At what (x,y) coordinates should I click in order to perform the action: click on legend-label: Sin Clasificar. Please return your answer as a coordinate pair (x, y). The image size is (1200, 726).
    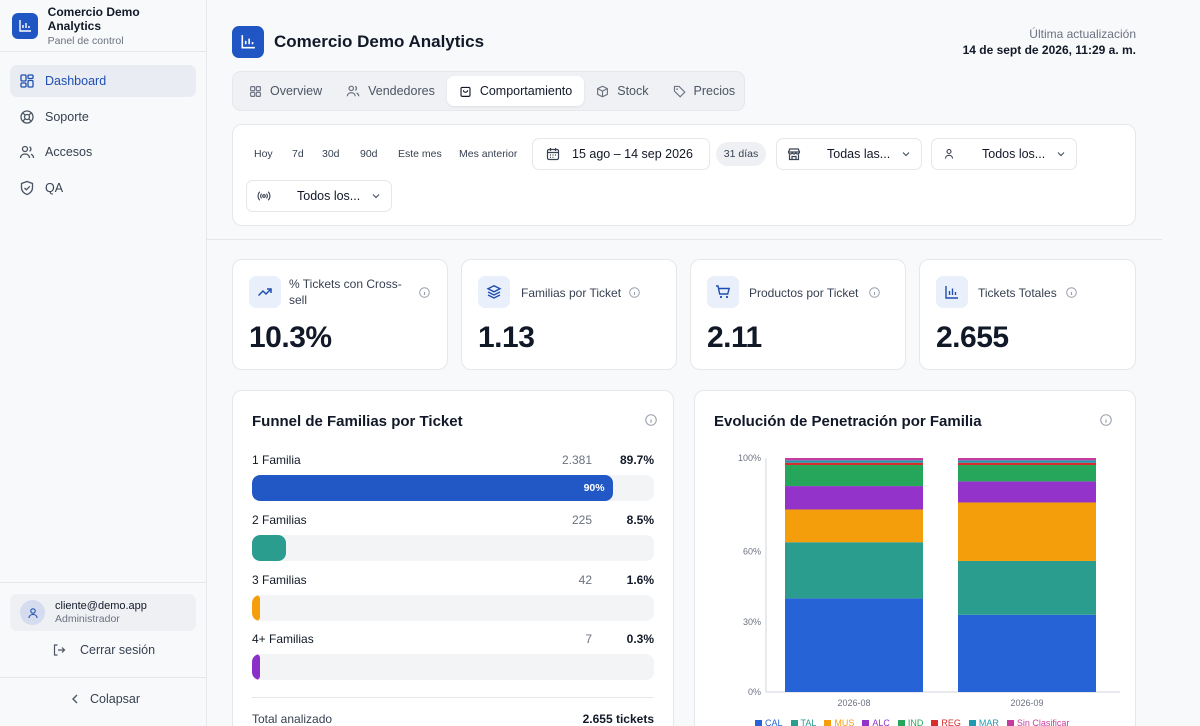
    Looking at the image, I should click on (1043, 722).